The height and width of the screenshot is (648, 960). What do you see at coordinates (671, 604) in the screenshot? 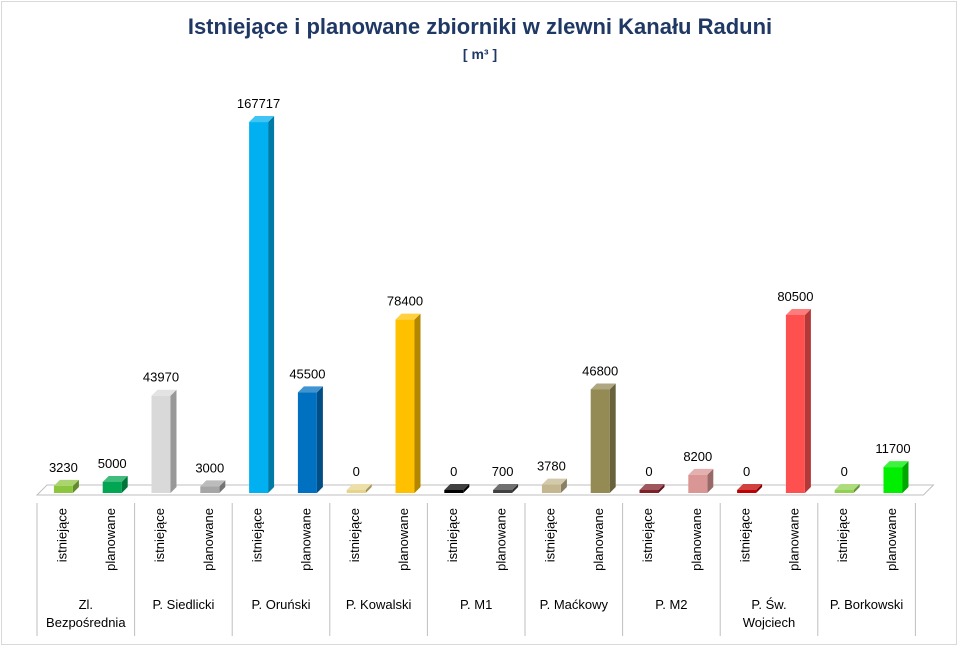
I see `group-label: P. M2` at bounding box center [671, 604].